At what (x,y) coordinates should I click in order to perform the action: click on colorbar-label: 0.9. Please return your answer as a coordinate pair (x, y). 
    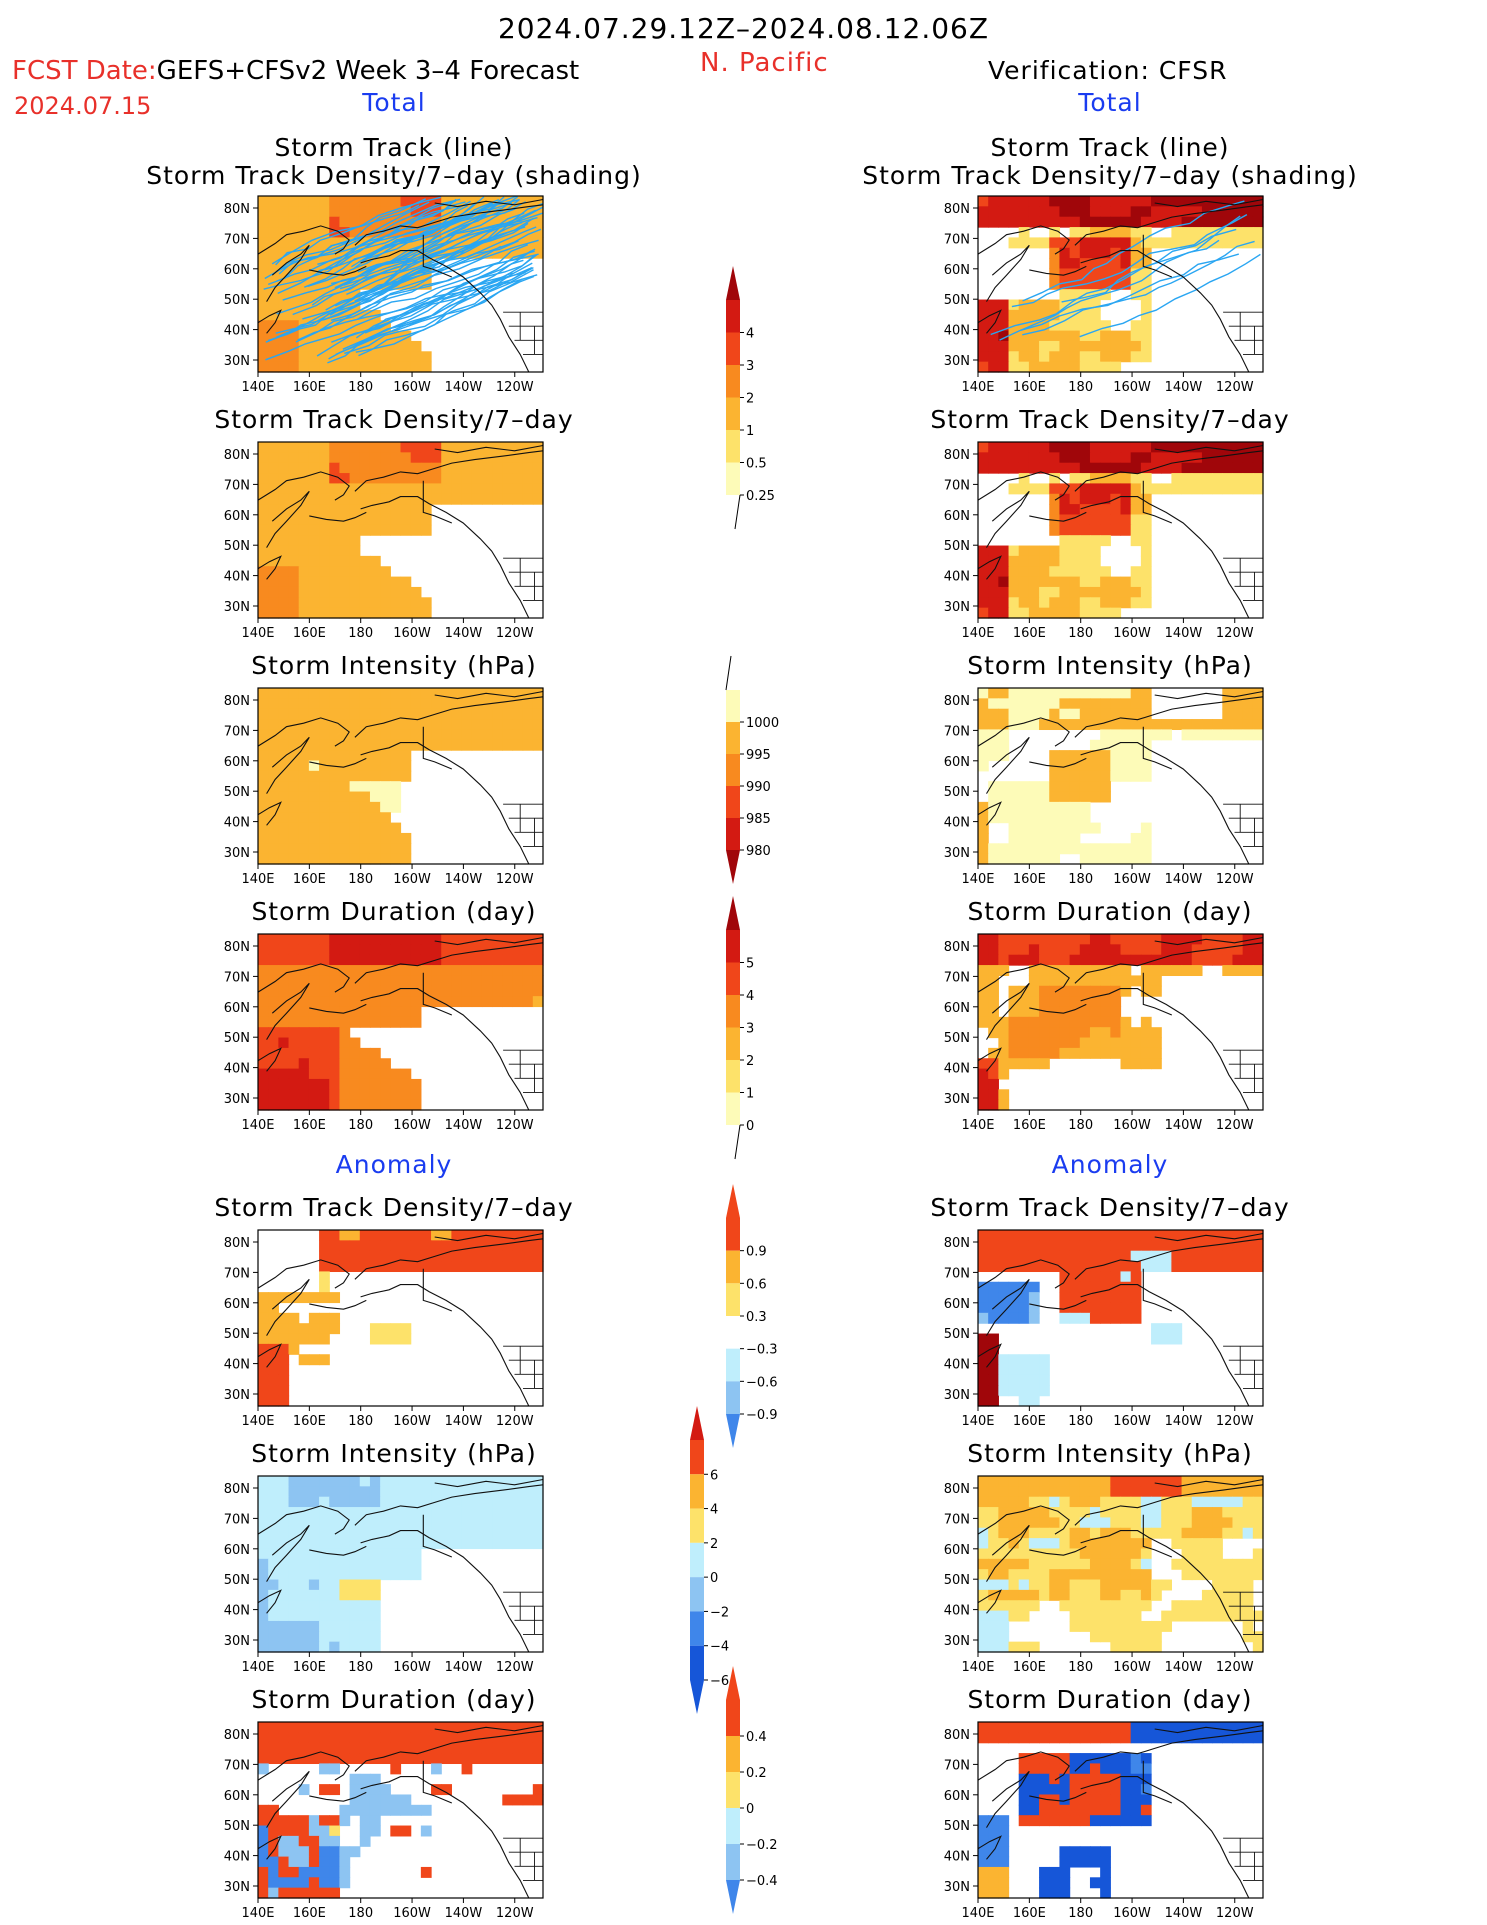
    Looking at the image, I should click on (756, 1252).